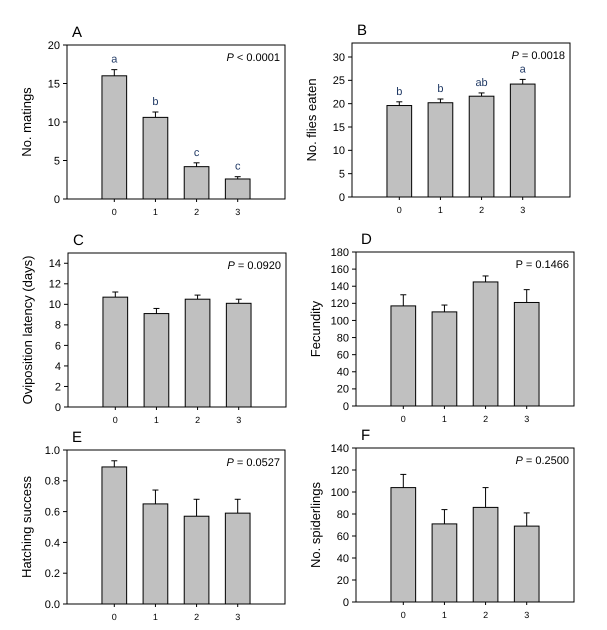 The image size is (607, 630). What do you see at coordinates (57, 346) in the screenshot?
I see `y-tick-label: 6` at bounding box center [57, 346].